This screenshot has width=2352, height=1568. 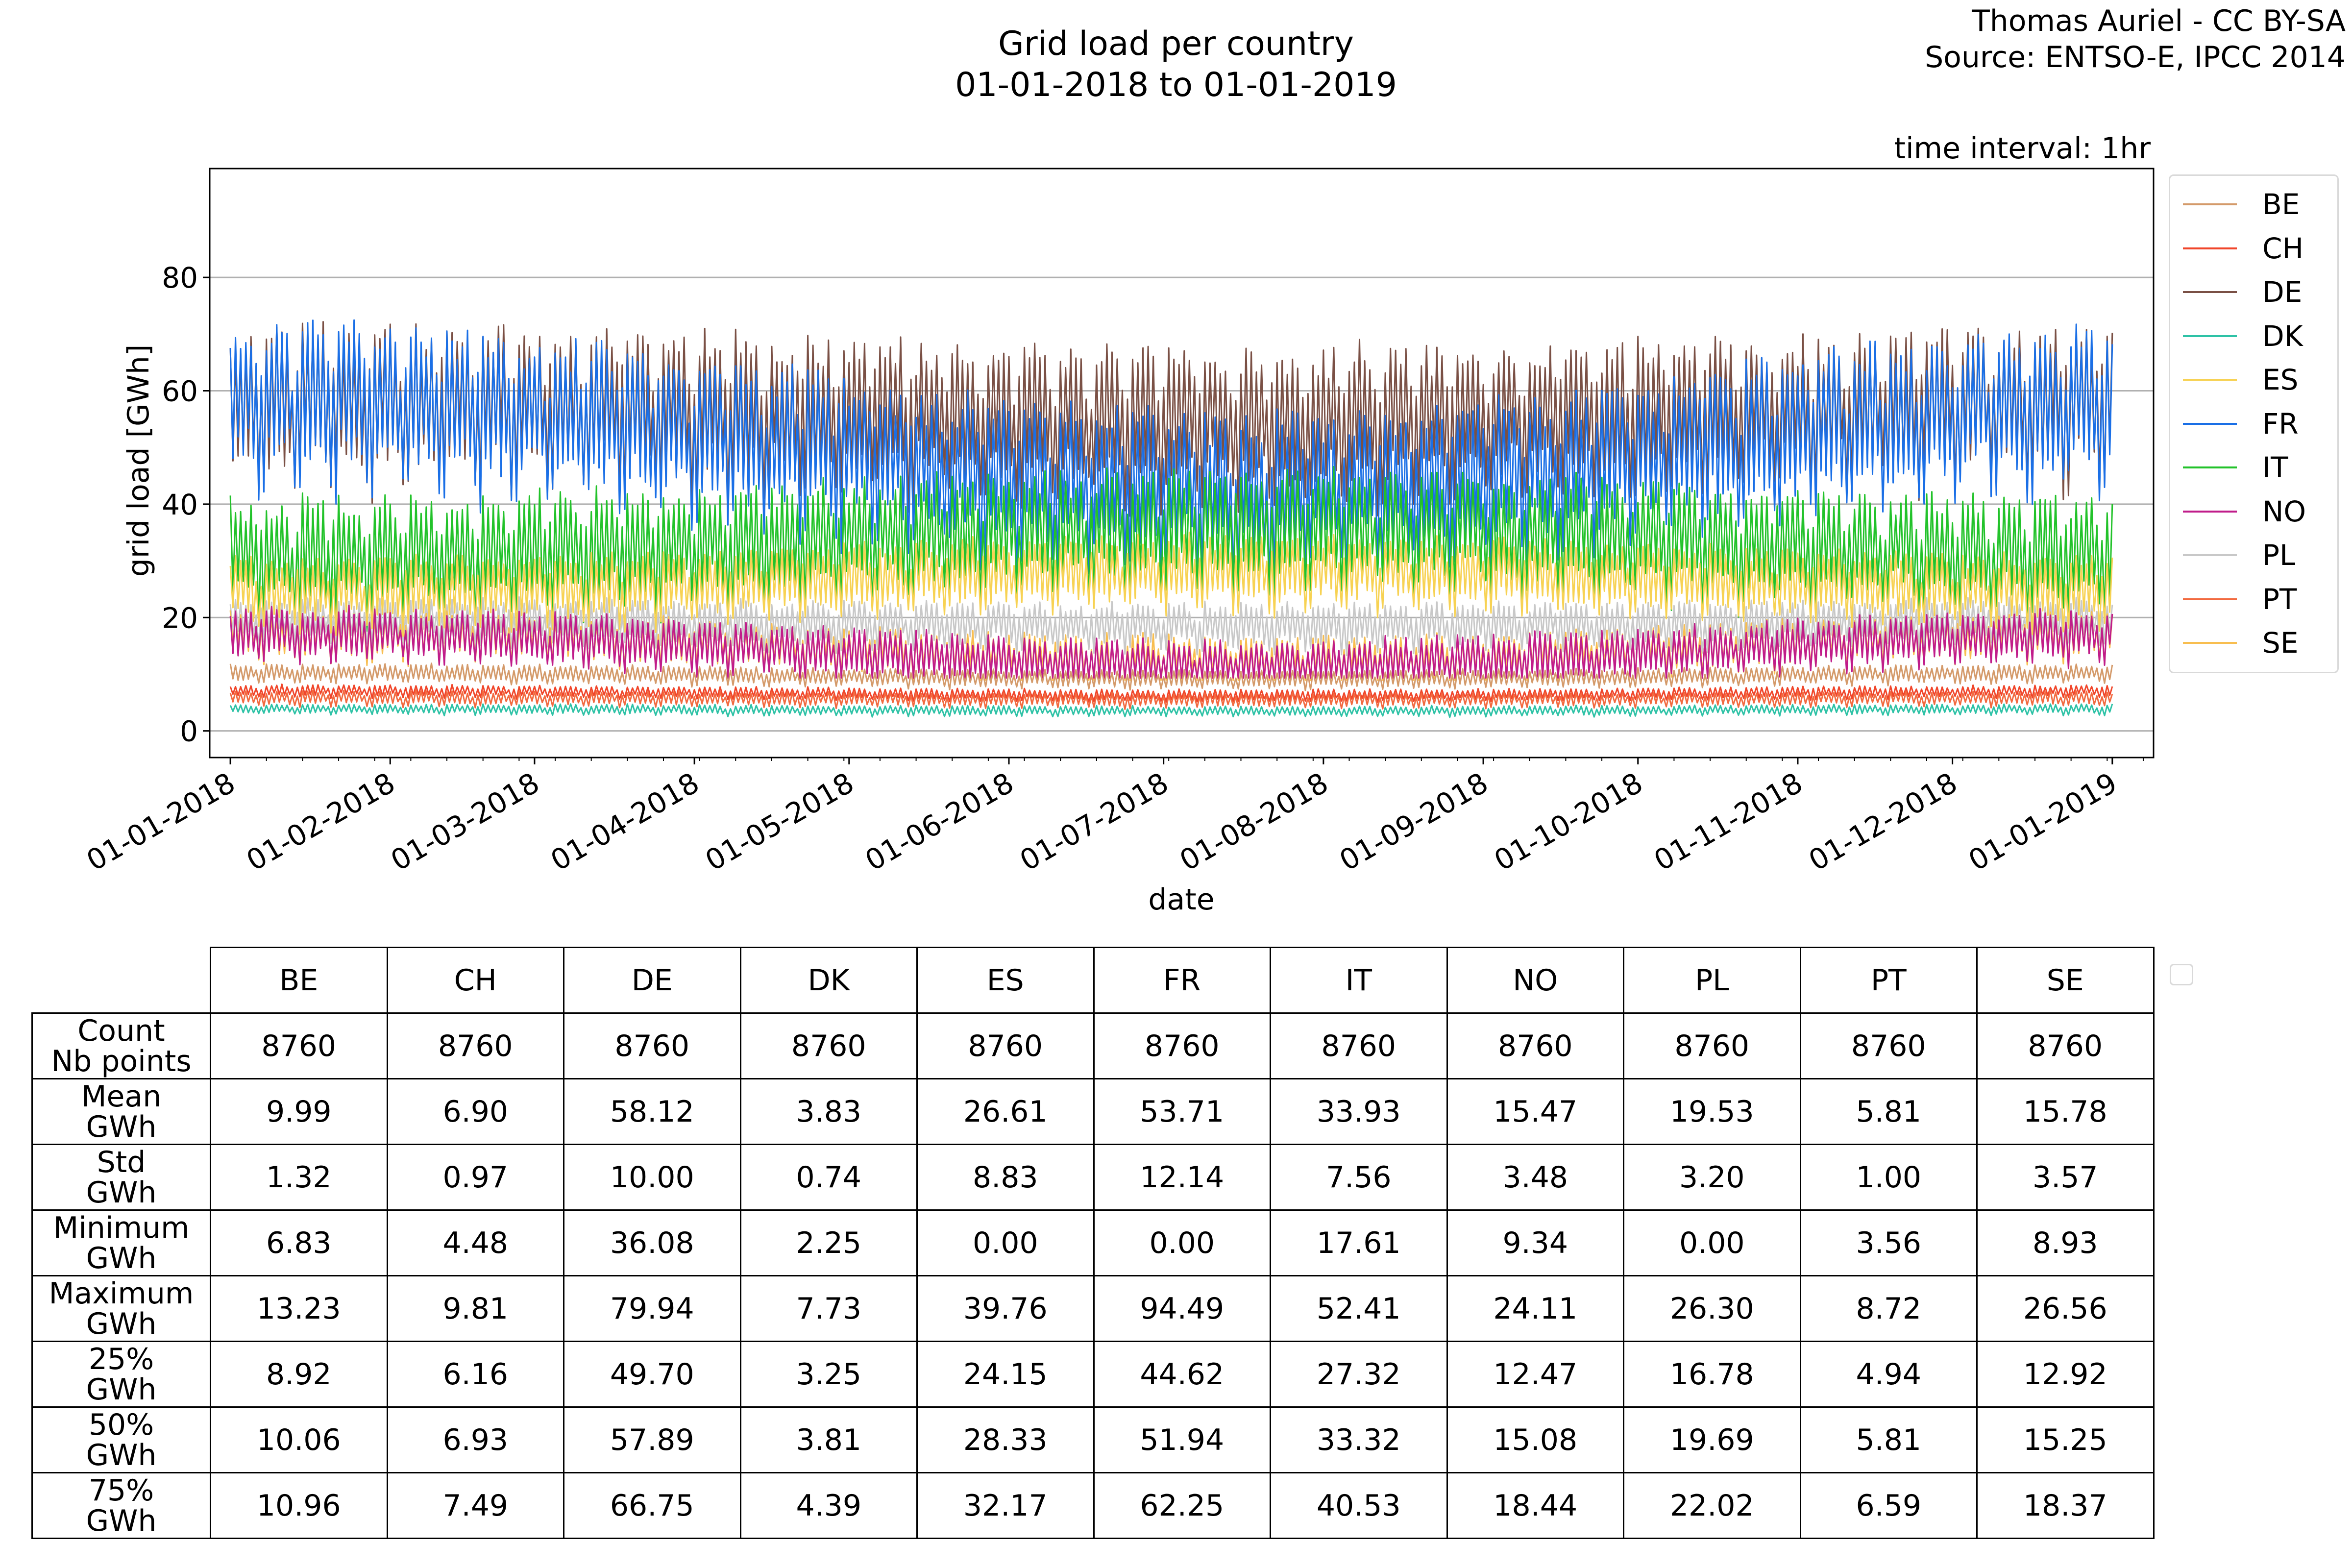 I want to click on x-tick-label-01-01-2019: 01-01-2019, so click(x=2043, y=821).